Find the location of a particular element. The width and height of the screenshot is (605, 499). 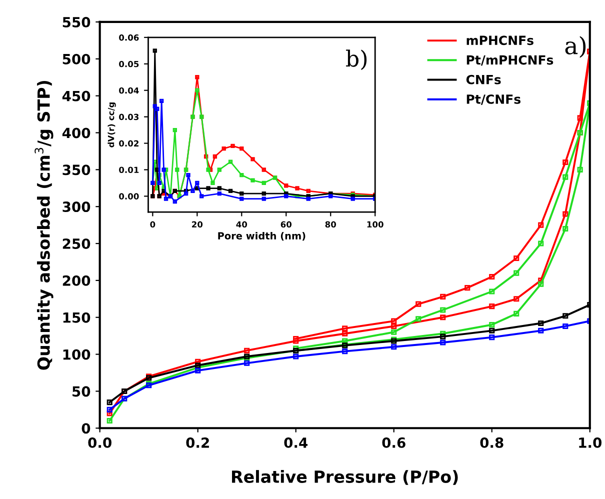

legend-label: Pt/mPHCNFs is located at coordinates (510, 60).